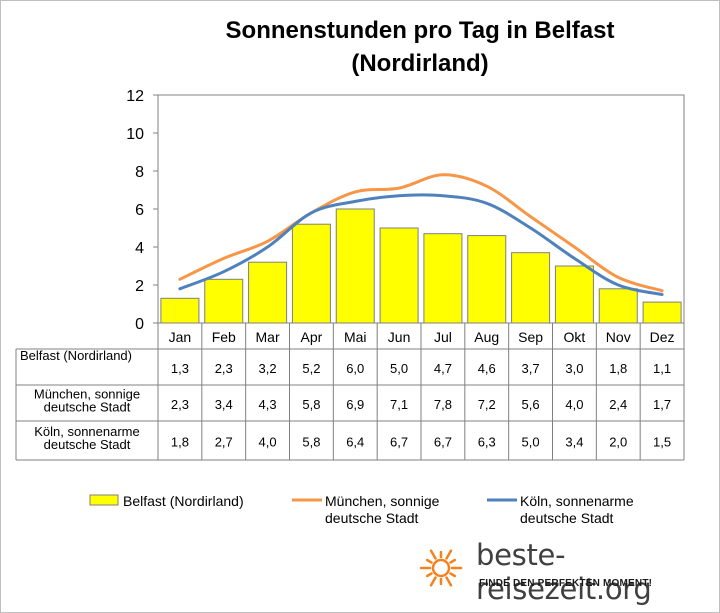 This screenshot has height=613, width=720. What do you see at coordinates (618, 404) in the screenshot?
I see `table-cell: 2,4` at bounding box center [618, 404].